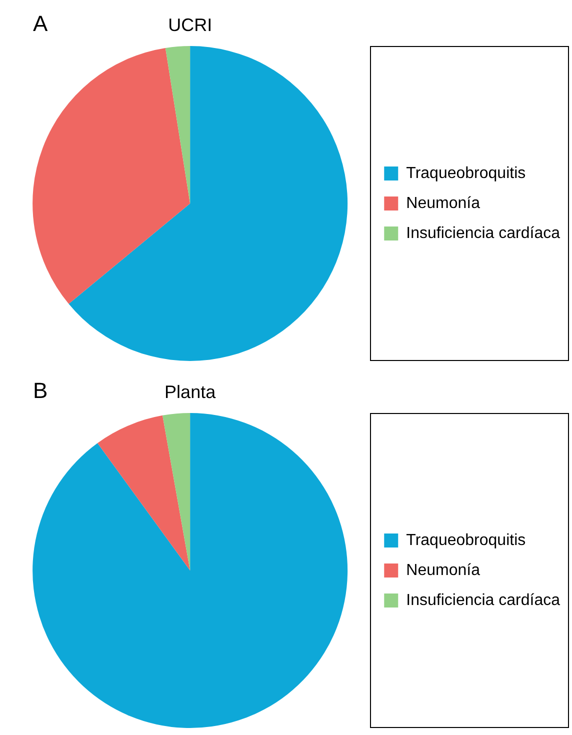 The image size is (572, 735). I want to click on text: B, so click(40, 390).